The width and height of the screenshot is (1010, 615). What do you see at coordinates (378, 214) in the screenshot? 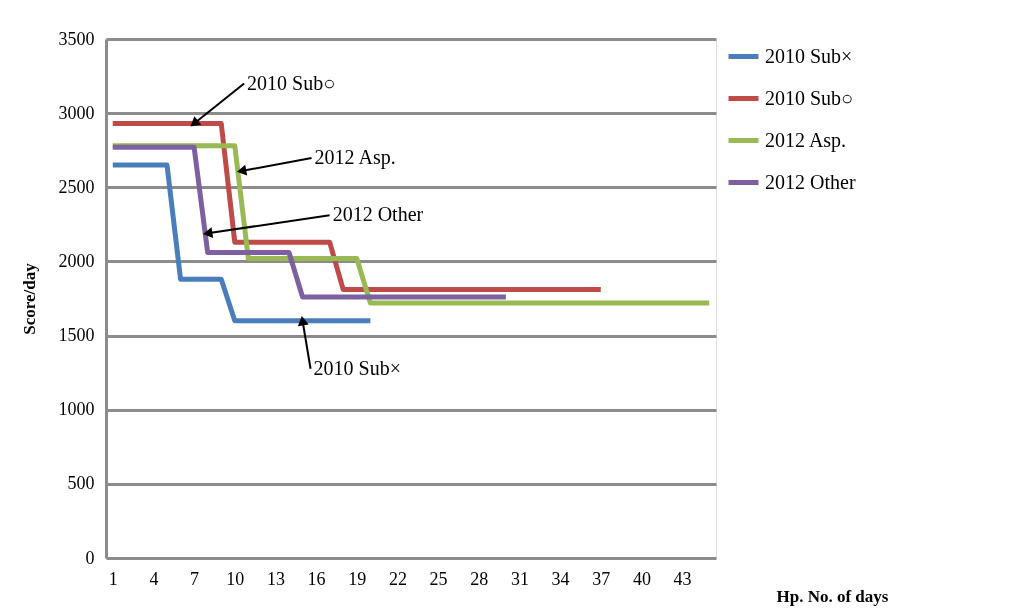
I see `annotation: 2012 Other` at bounding box center [378, 214].